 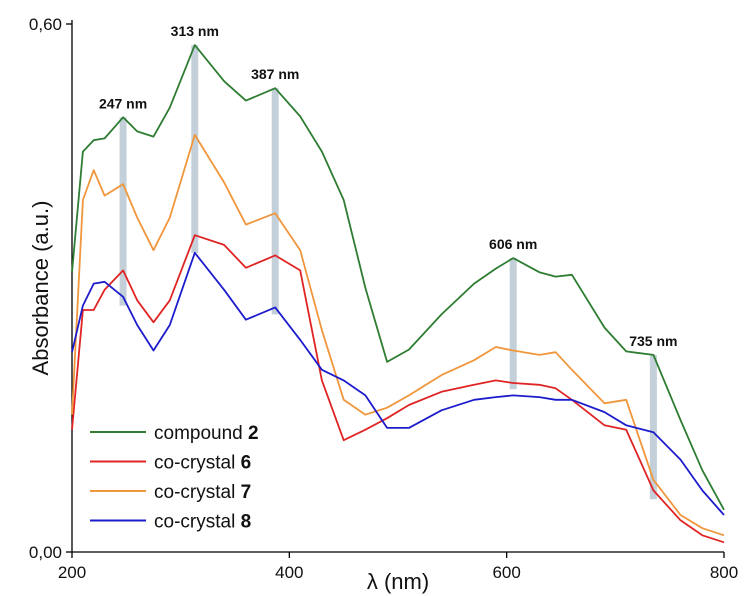 I want to click on legend-label: compound 2, so click(x=206, y=433).